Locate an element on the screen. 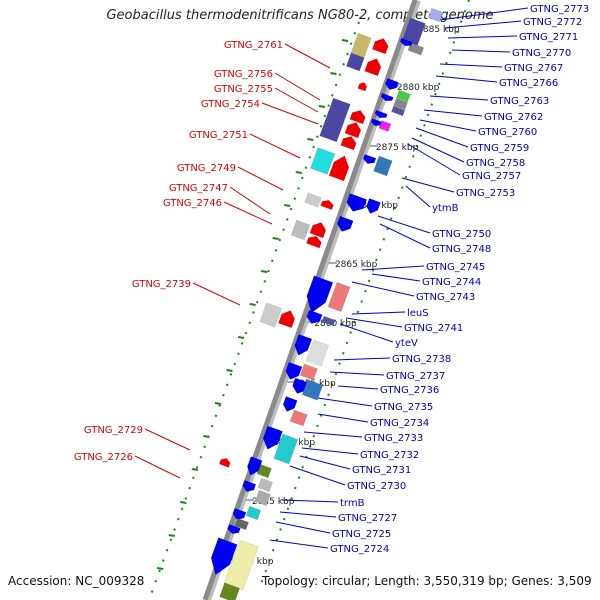 Image resolution: width=600 pixels, height=600 pixels. gene-label-right: GTNG_2750 is located at coordinates (461, 234).